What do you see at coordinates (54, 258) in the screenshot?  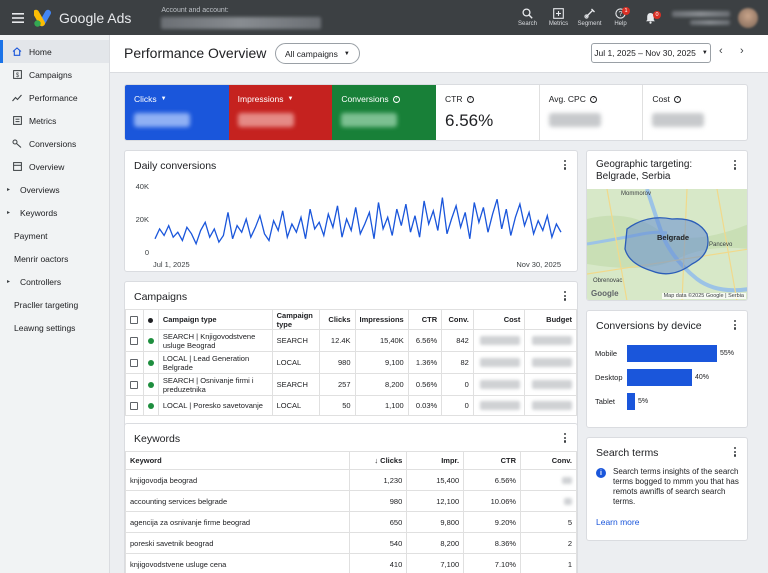 I see `sidebar-item-menrir-oactors: Menrir oactors` at bounding box center [54, 258].